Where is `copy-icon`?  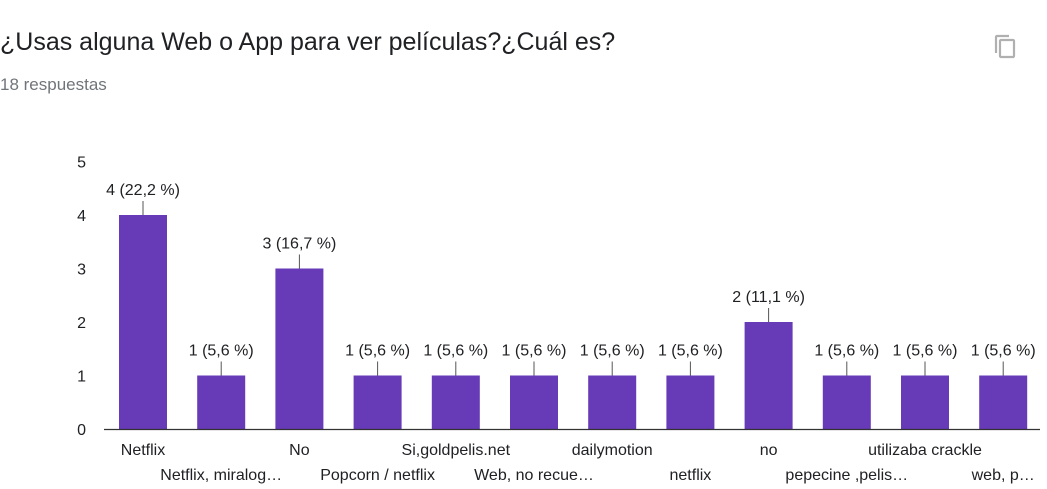 copy-icon is located at coordinates (1005, 46).